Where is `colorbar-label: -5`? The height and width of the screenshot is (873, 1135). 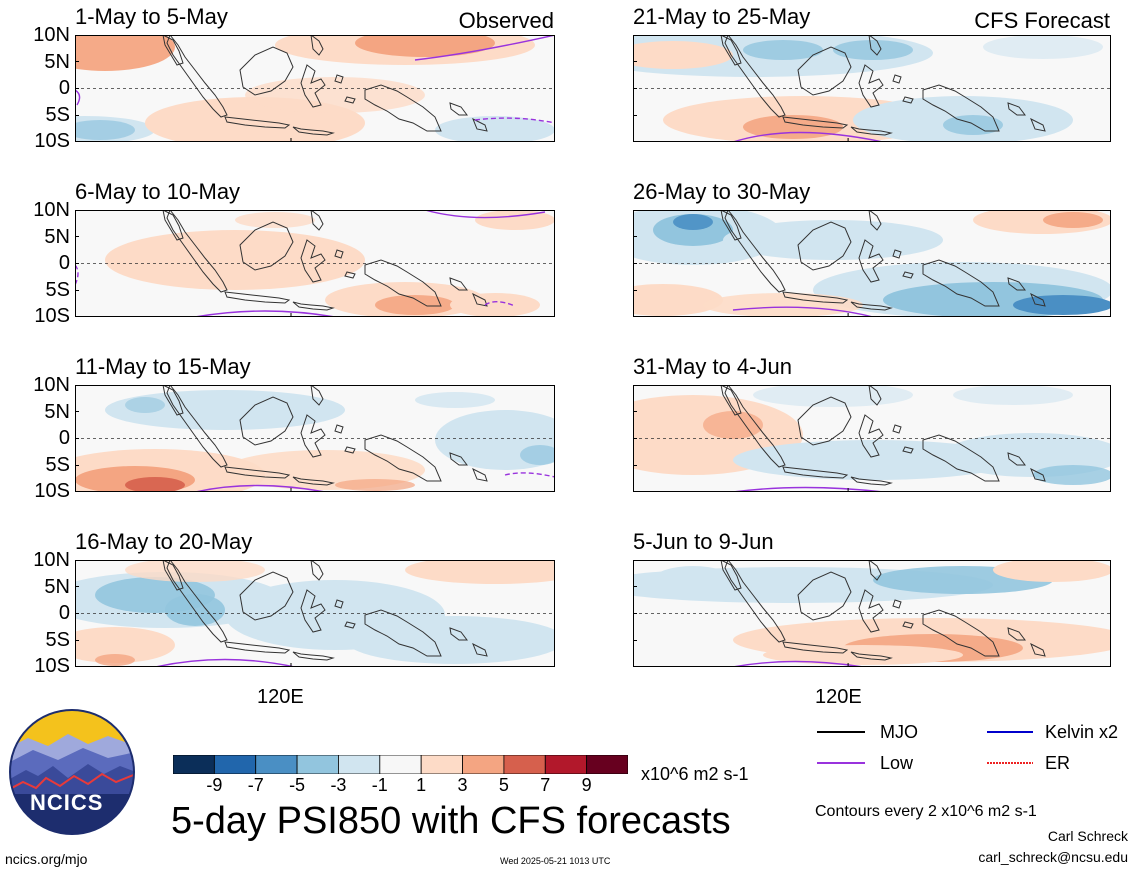
colorbar-label: -5 is located at coordinates (297, 785).